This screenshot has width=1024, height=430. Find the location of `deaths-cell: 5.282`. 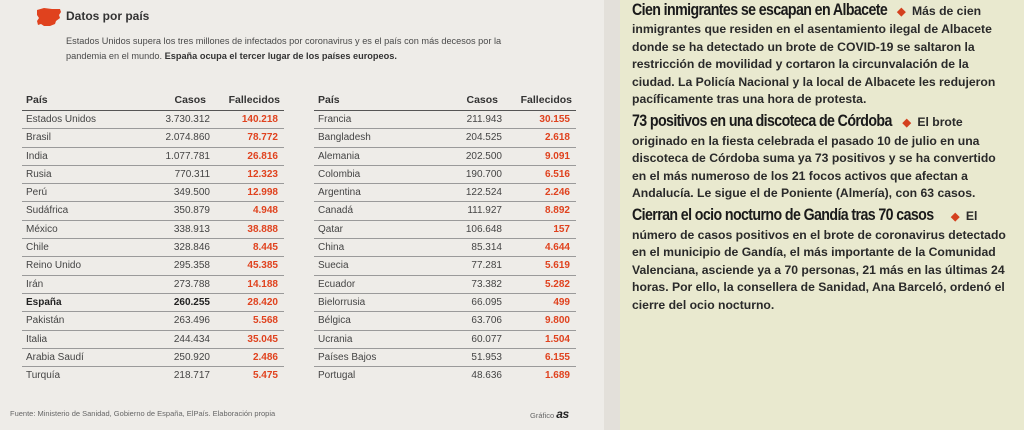

deaths-cell: 5.282 is located at coordinates (557, 284).